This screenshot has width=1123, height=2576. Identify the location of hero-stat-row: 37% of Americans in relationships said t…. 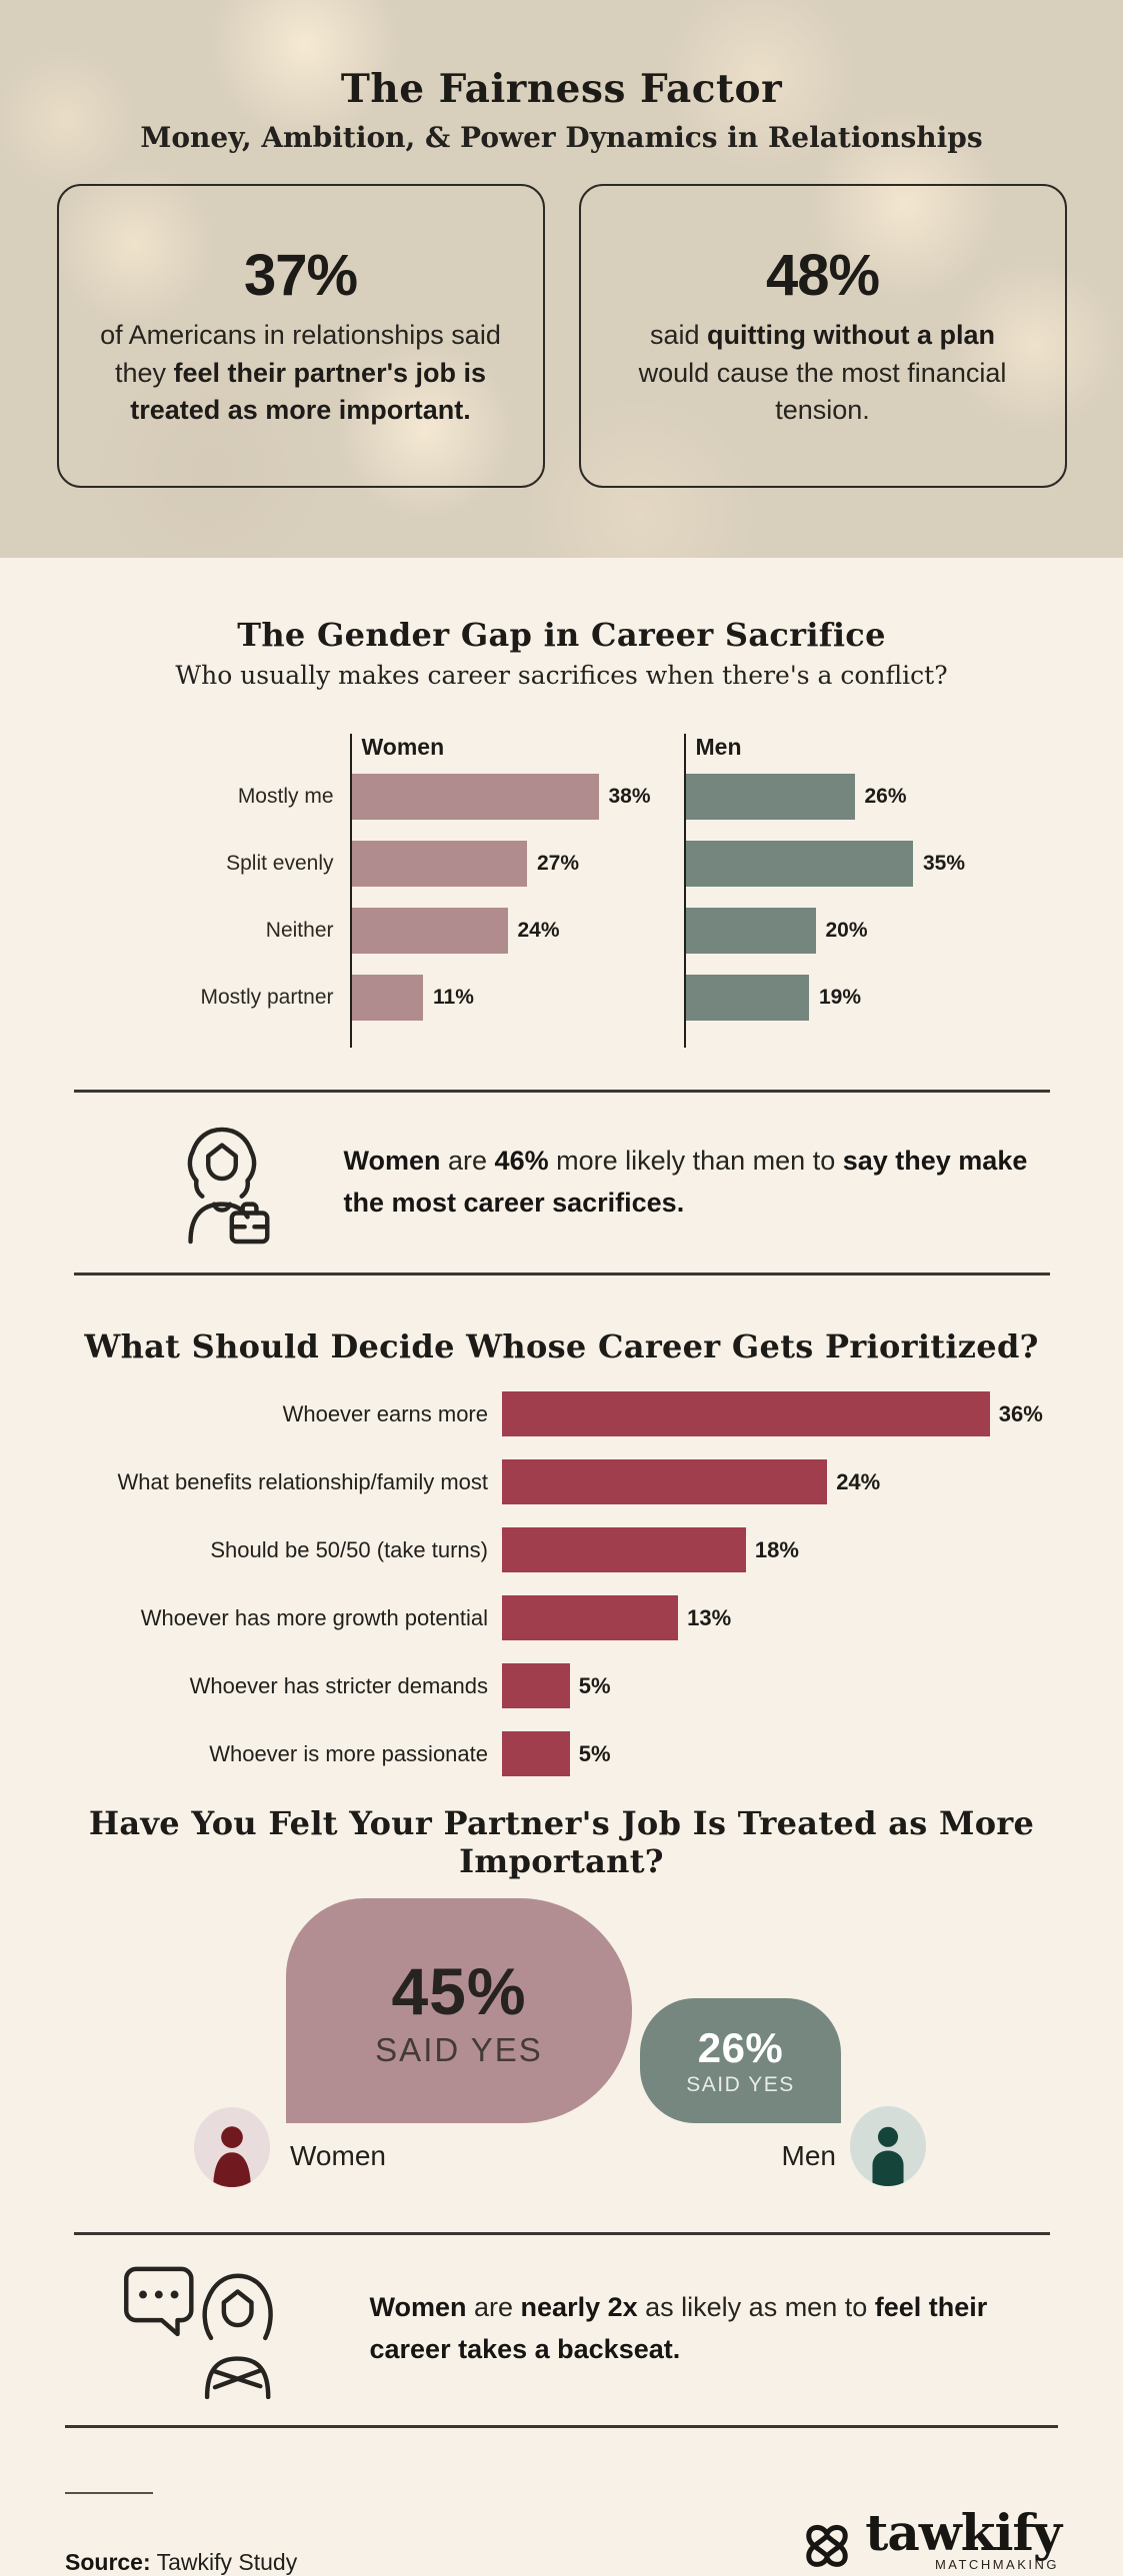
(561, 336).